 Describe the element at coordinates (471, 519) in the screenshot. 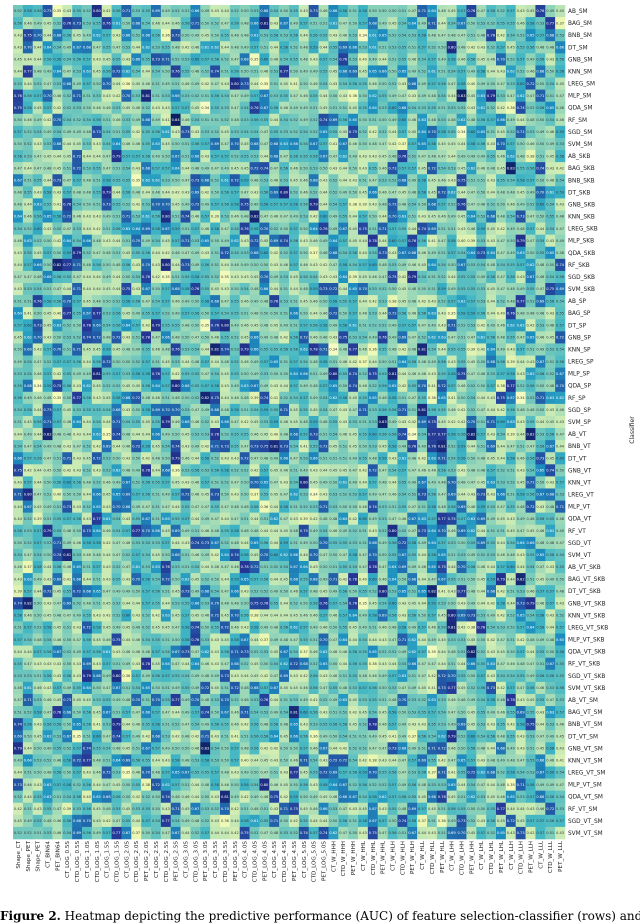

I see `cell-value-label: 0.63` at that location.